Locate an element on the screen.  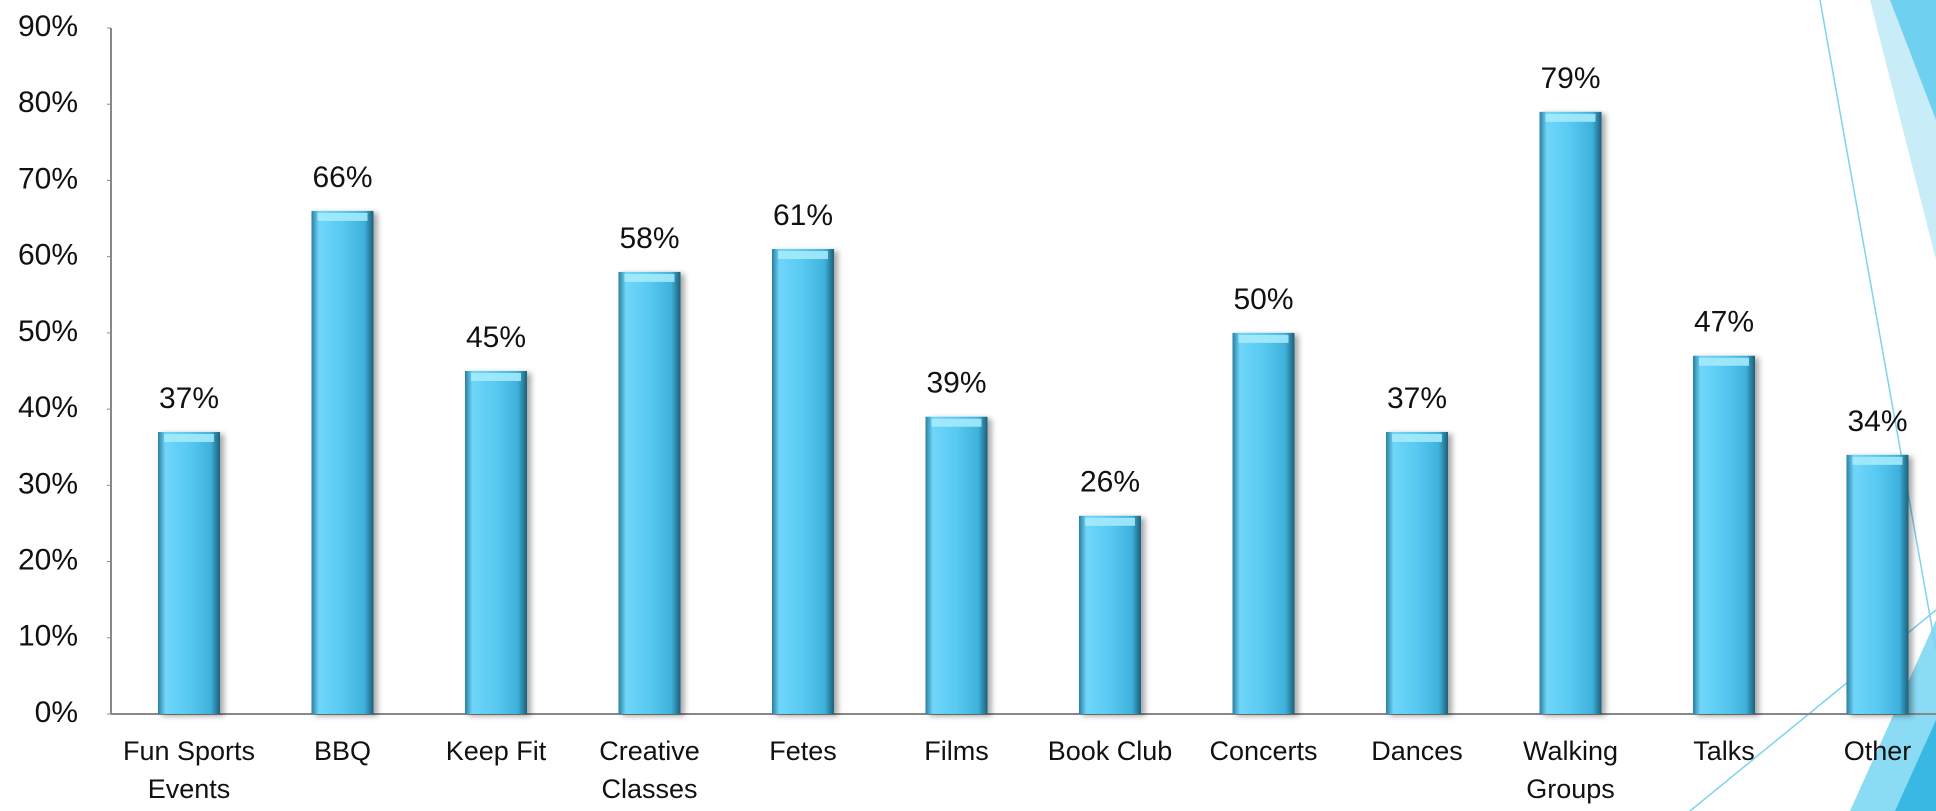
y-tick-label: 30% is located at coordinates (48, 483).